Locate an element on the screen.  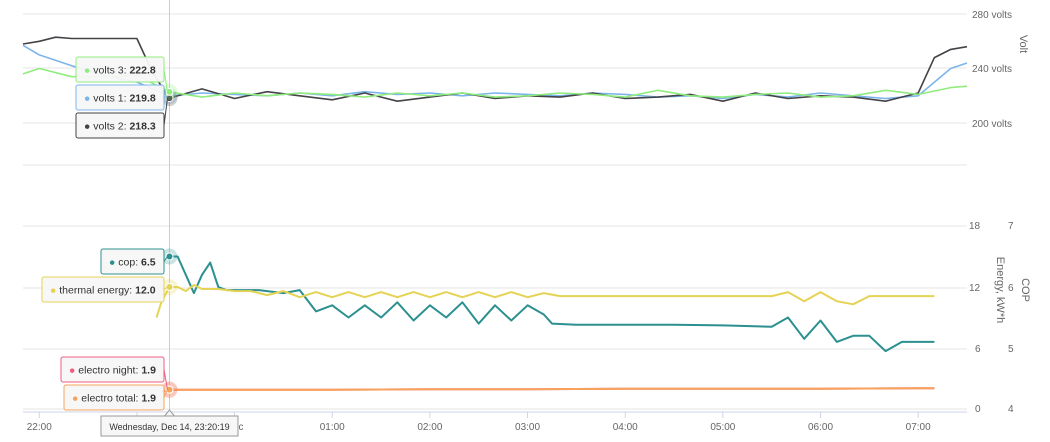
tooltip-label: electro total: is located at coordinates (111, 399).